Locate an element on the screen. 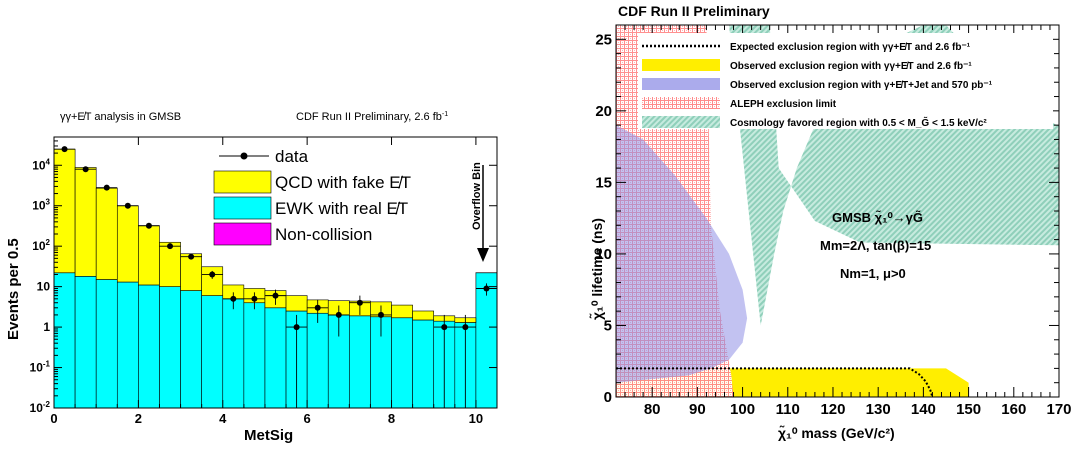 Image resolution: width=1076 pixels, height=449 pixels. y-tick-base: 1 is located at coordinates (46, 327).